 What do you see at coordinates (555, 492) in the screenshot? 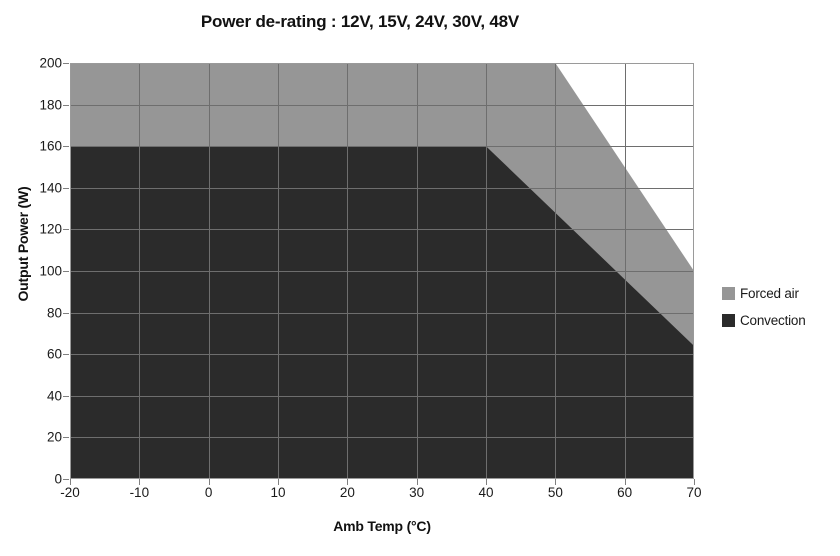
I see `x-tick-label: 50` at bounding box center [555, 492].